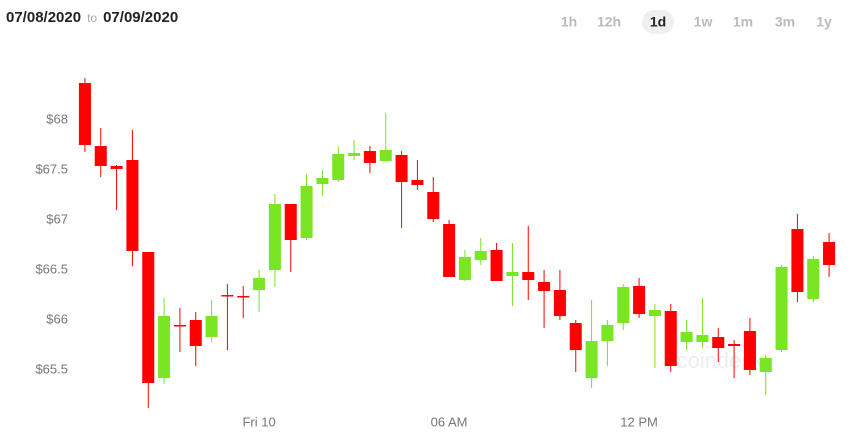 The height and width of the screenshot is (439, 856). I want to click on x-tick-label: 12 PM, so click(639, 421).